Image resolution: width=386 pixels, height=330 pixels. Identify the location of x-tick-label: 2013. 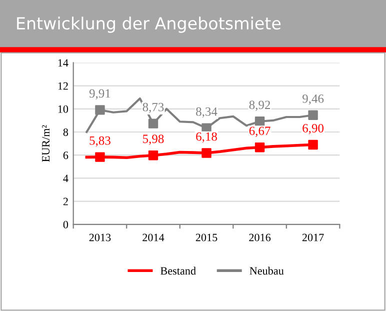
(100, 238).